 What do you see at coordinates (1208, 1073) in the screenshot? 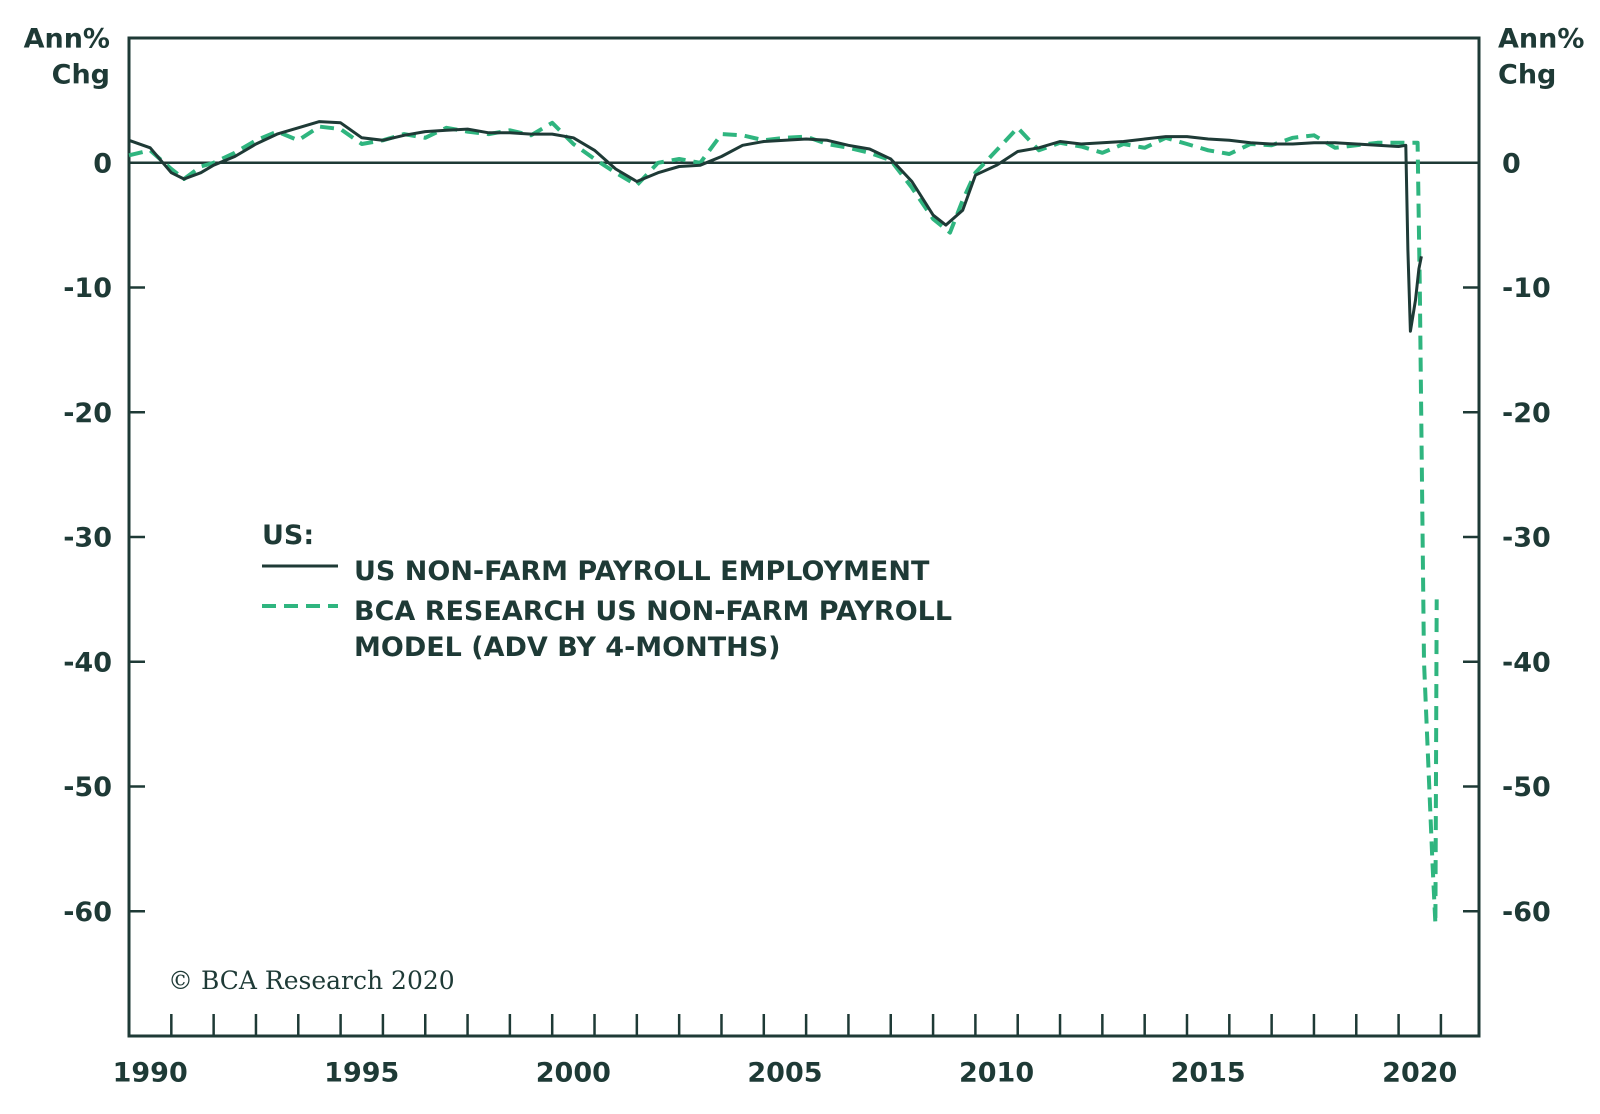
I see `x-tick-label: 2015` at bounding box center [1208, 1073].